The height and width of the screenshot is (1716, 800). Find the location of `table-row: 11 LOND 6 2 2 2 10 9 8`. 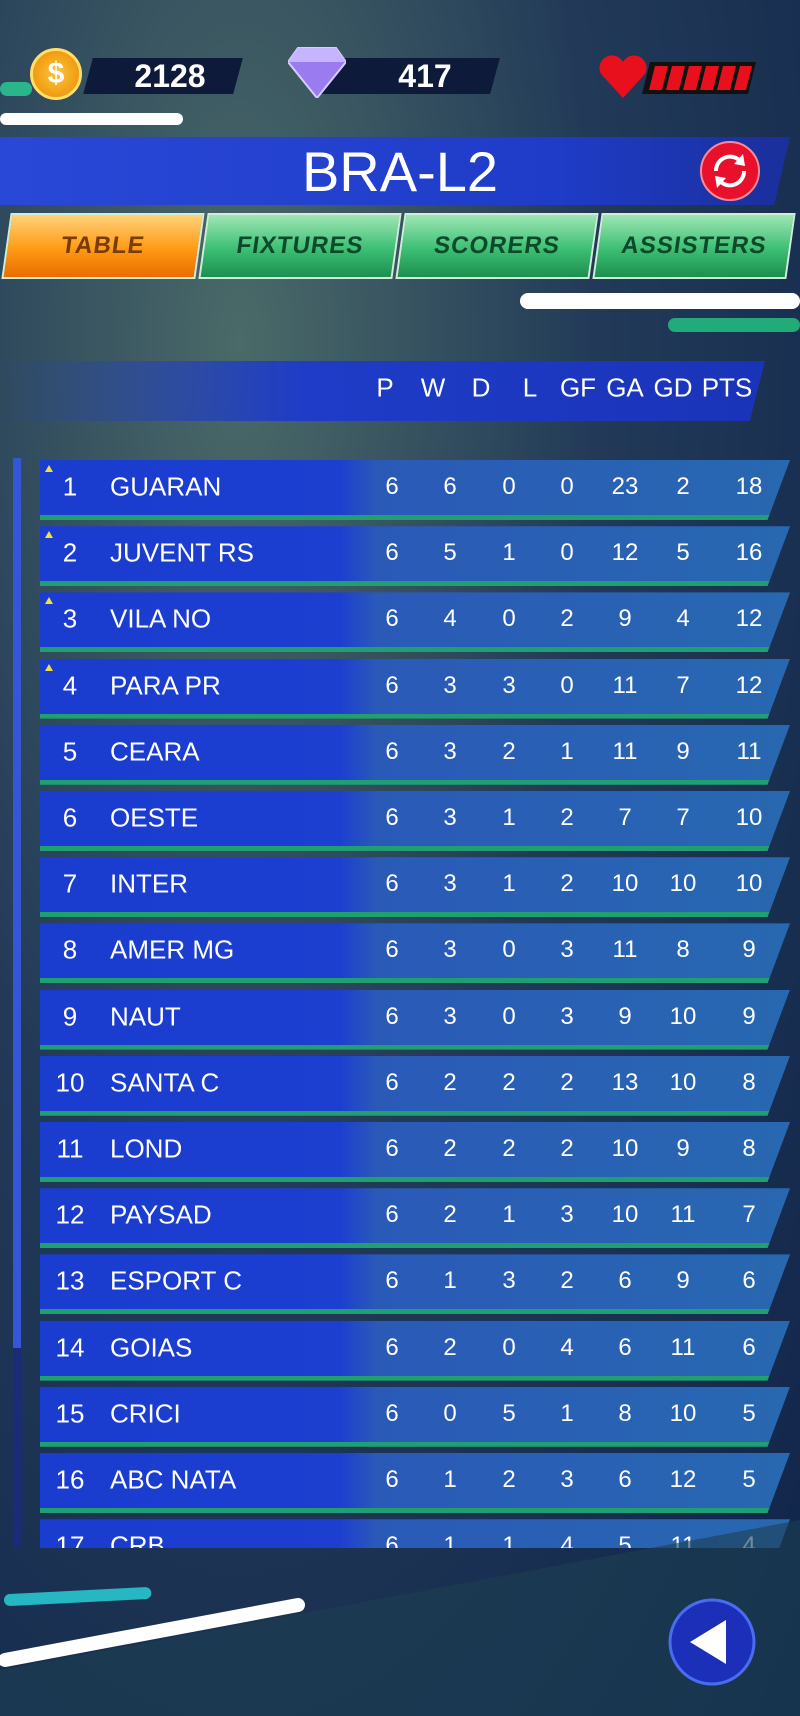

table-row: 11 LOND 6 2 2 2 10 9 8 is located at coordinates (415, 1152).